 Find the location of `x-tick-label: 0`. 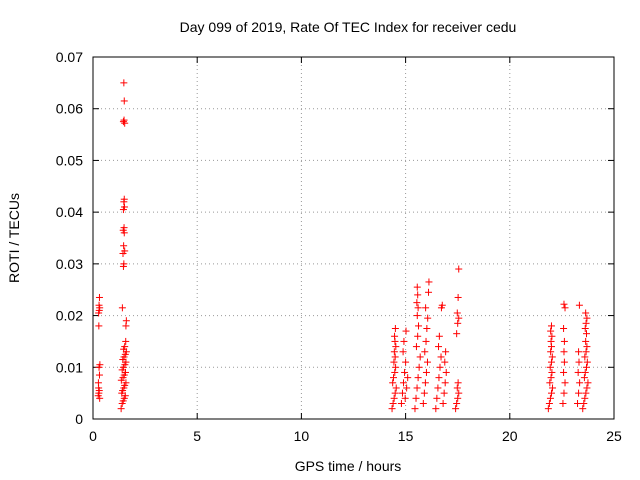

x-tick-label: 0 is located at coordinates (93, 436).